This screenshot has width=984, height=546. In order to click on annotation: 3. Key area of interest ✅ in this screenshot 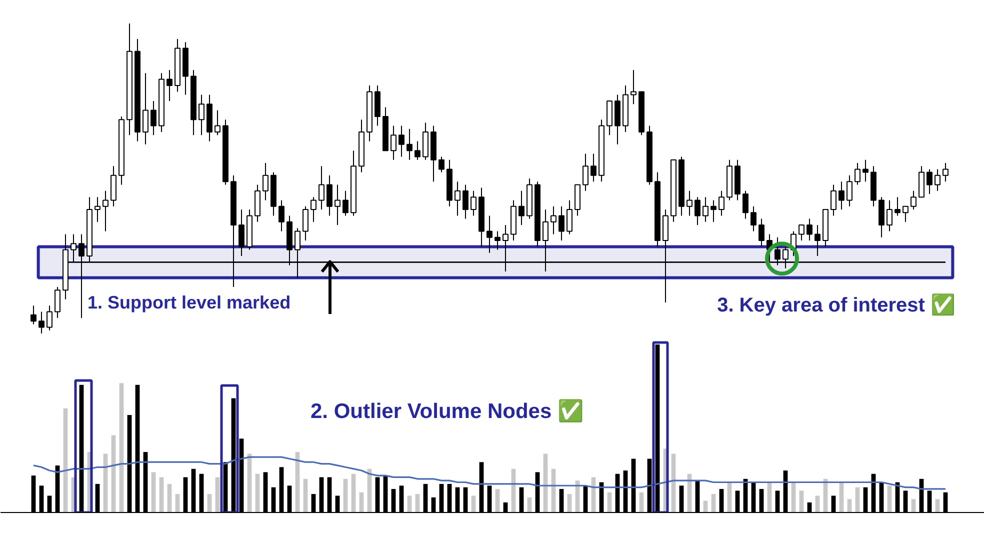, I will do `click(836, 304)`.